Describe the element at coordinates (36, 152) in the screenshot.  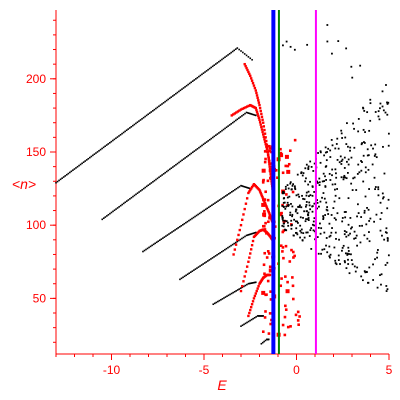
I see `y-tick-label: 150` at that location.